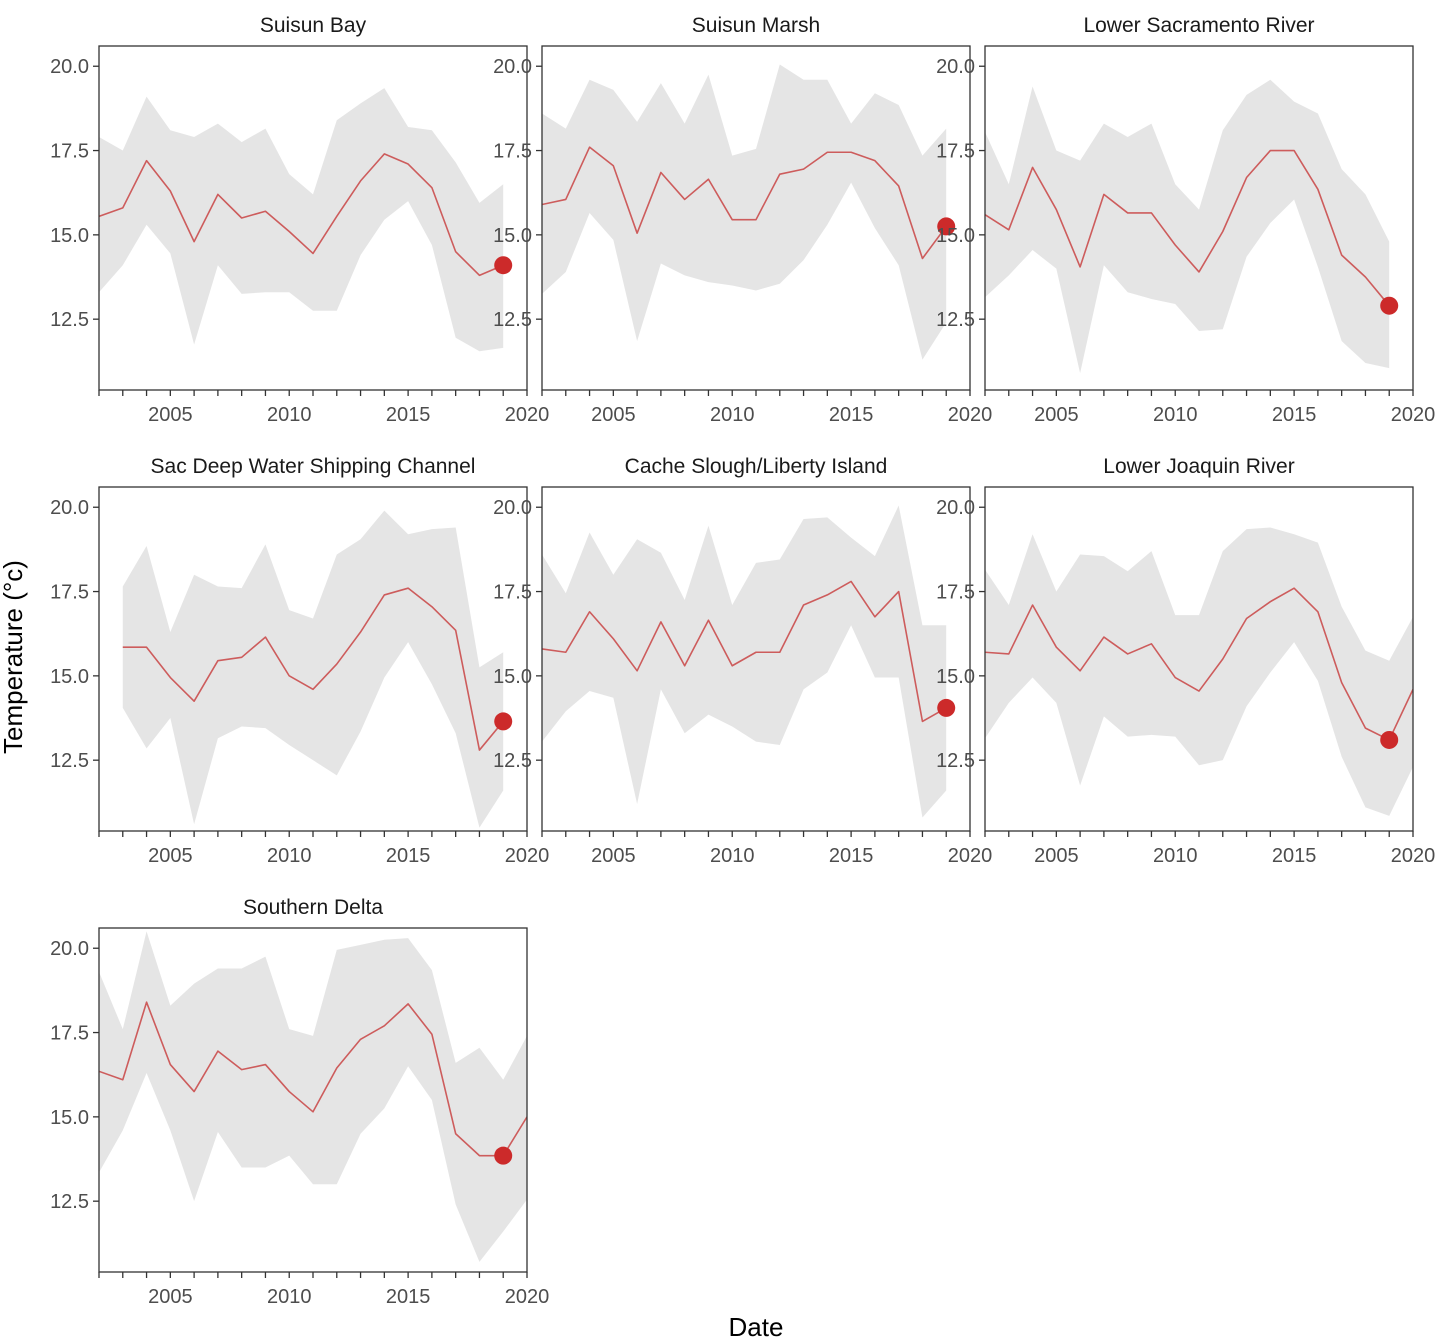 The image size is (1440, 1344). Describe the element at coordinates (756, 466) in the screenshot. I see `panel-title: Cache Slough/Liberty Island` at that location.